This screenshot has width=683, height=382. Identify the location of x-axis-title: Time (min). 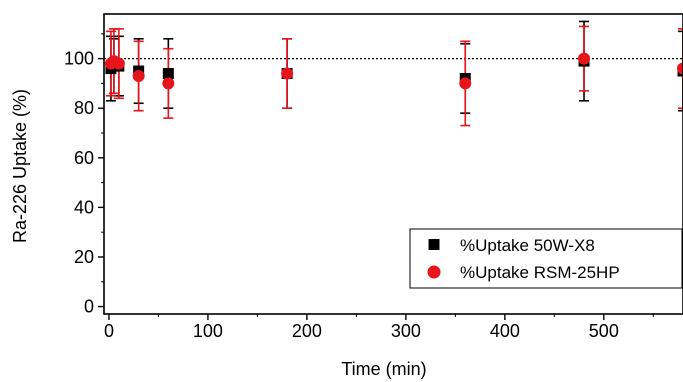
(383, 369).